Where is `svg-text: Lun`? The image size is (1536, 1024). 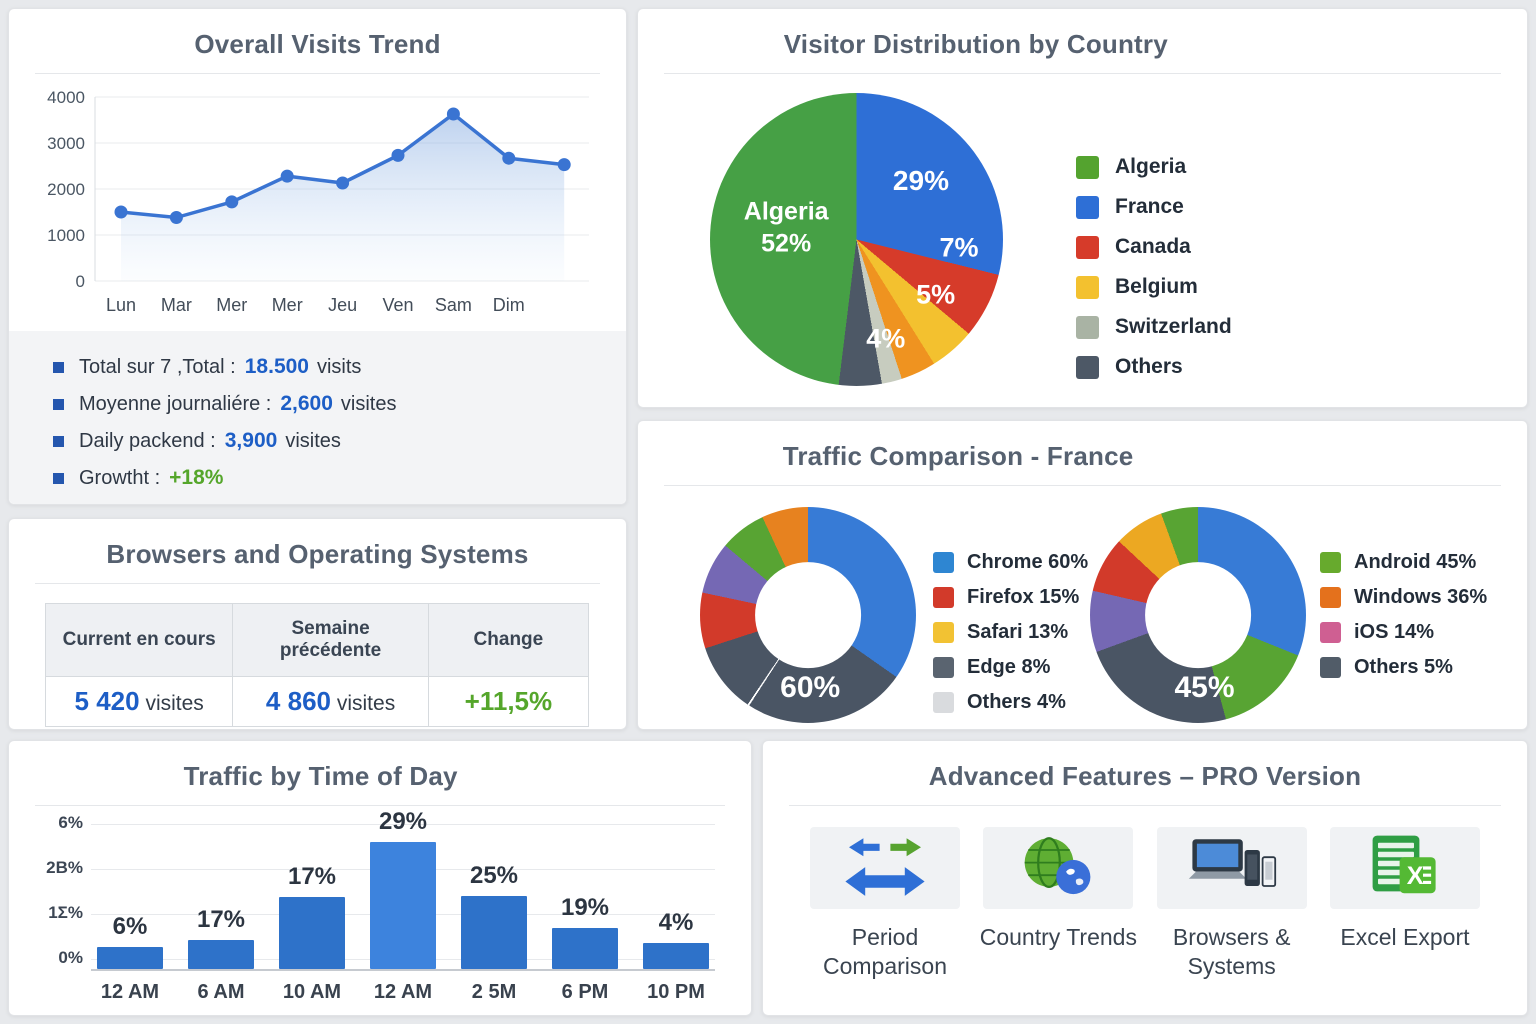 svg-text: Lun is located at coordinates (121, 305).